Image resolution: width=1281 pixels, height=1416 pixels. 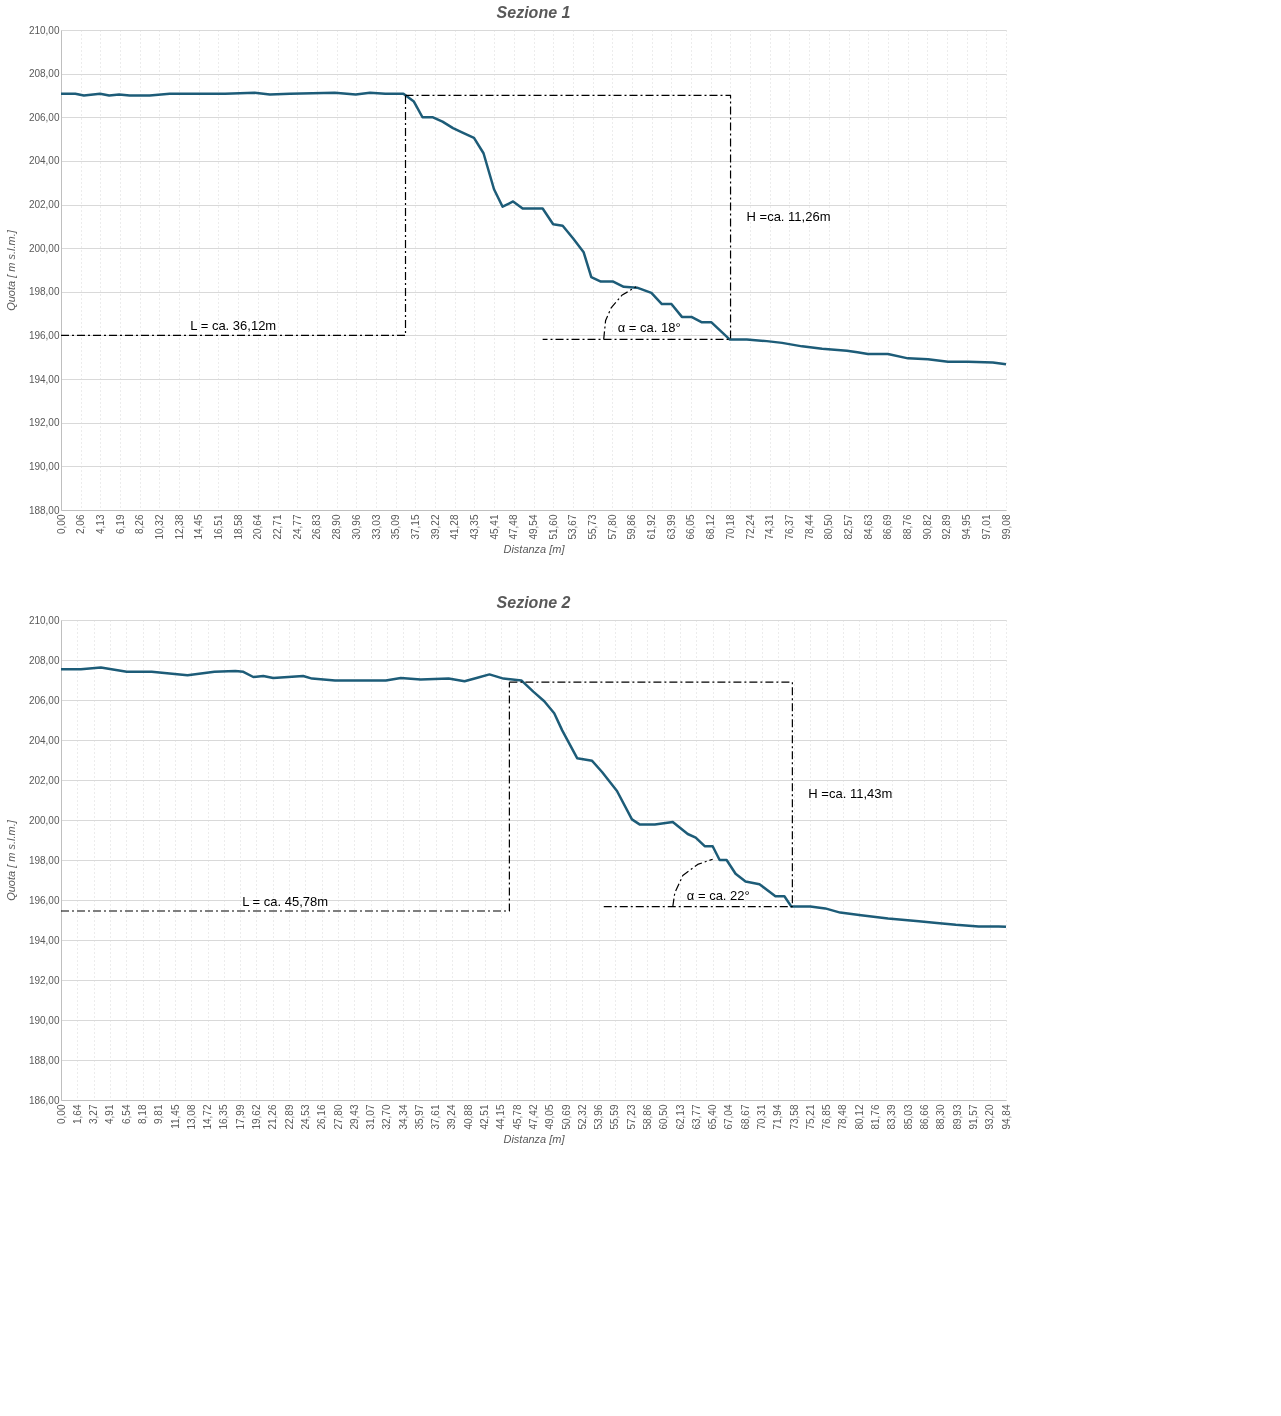 I want to click on x-axis-title: Distanza [m], so click(x=534, y=548).